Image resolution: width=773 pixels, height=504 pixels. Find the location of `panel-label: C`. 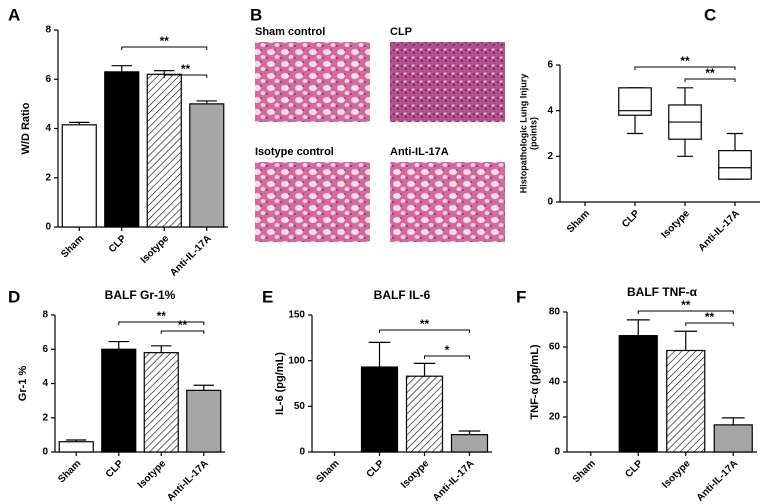

panel-label: C is located at coordinates (710, 14).